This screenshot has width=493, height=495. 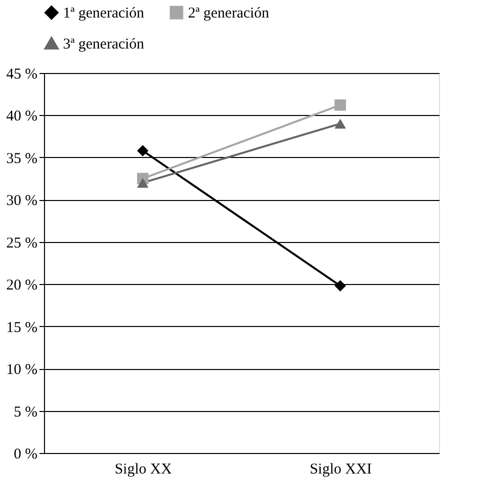 I want to click on y-tick-label: 45 %, so click(x=22, y=74).